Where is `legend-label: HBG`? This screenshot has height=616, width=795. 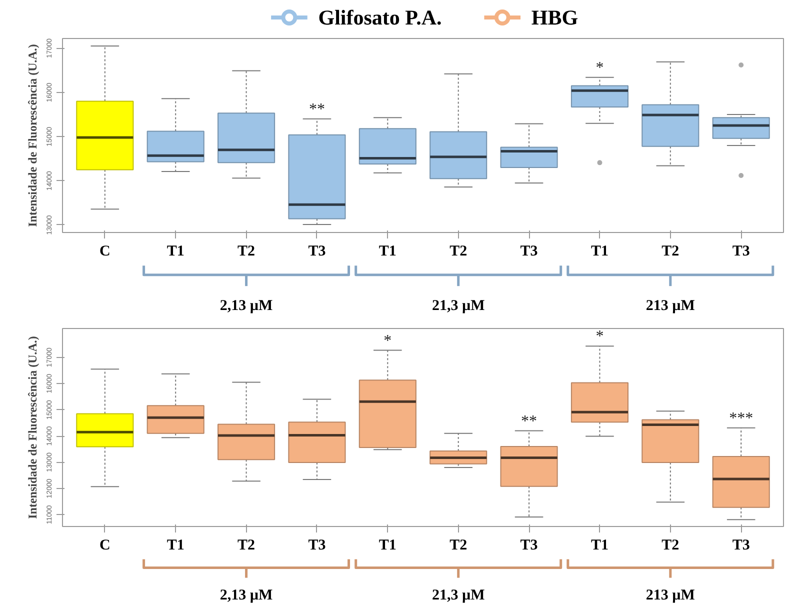
legend-label: HBG is located at coordinates (554, 18).